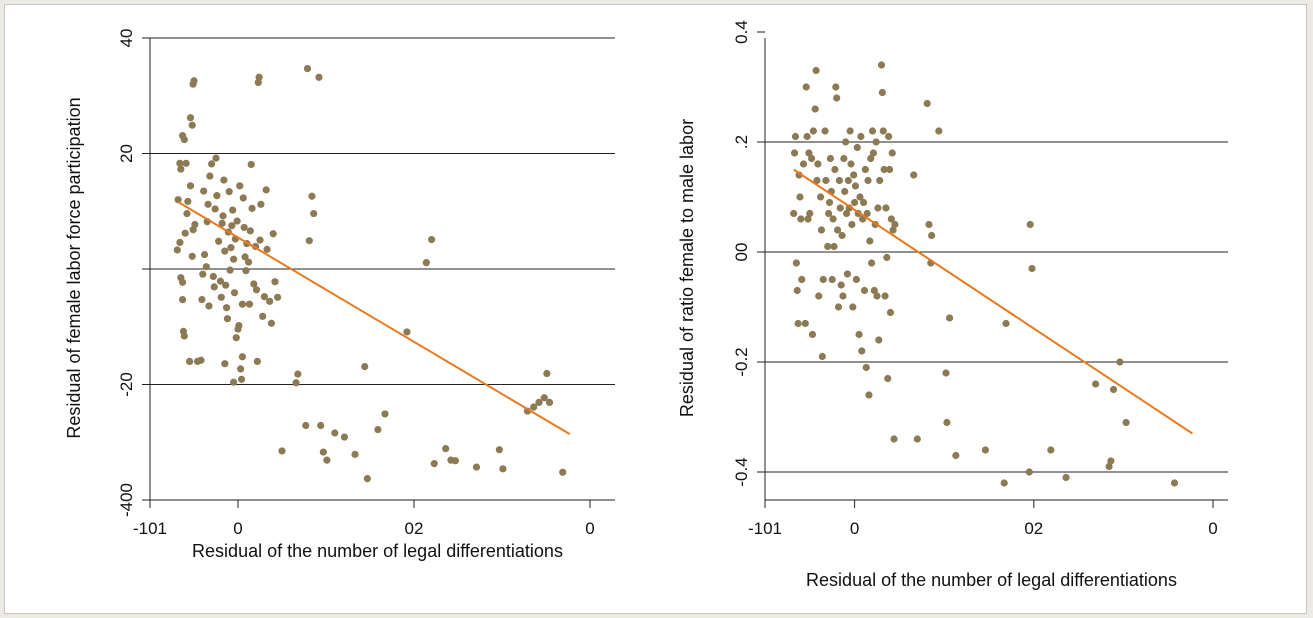 The height and width of the screenshot is (618, 1313). What do you see at coordinates (589, 528) in the screenshot?
I see `chart1-x-tick-label: 0` at bounding box center [589, 528].